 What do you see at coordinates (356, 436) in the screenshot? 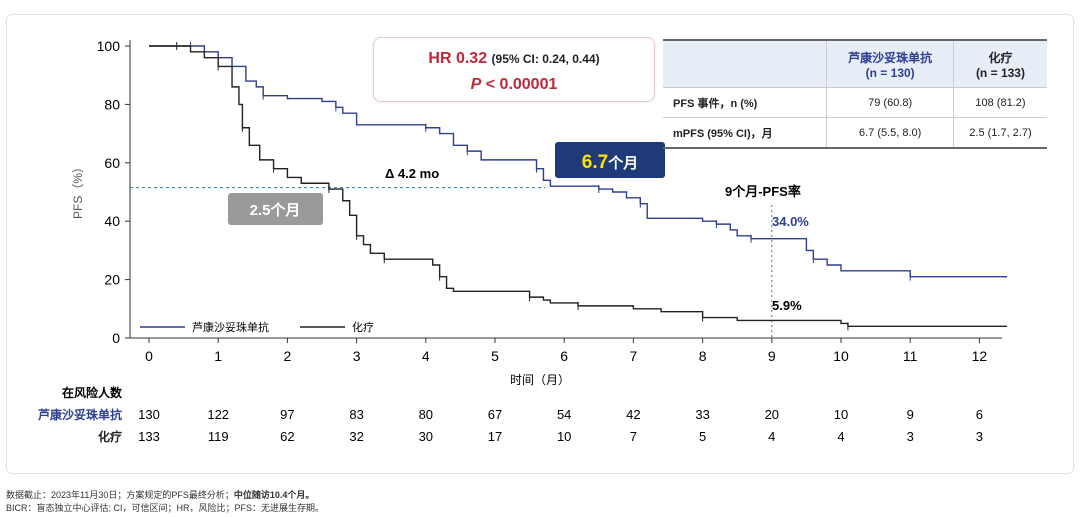
I see `risk-value: 32` at bounding box center [356, 436].